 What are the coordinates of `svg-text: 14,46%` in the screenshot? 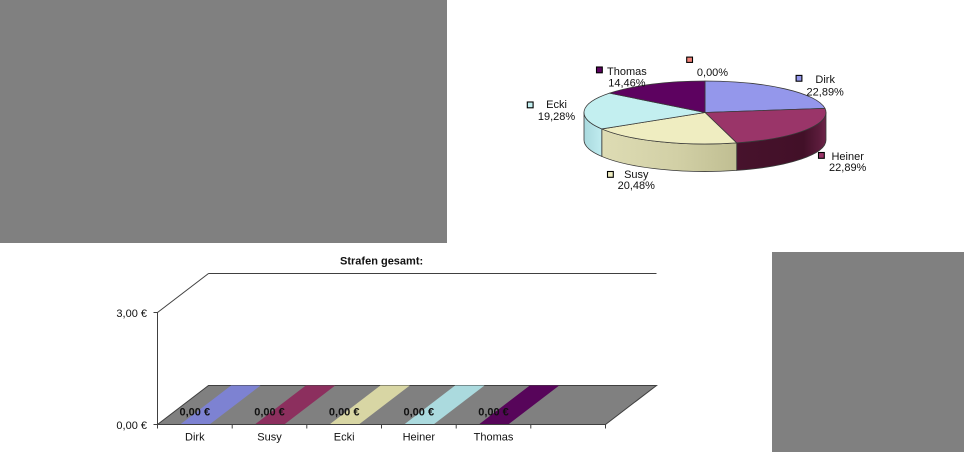 It's located at (627, 84).